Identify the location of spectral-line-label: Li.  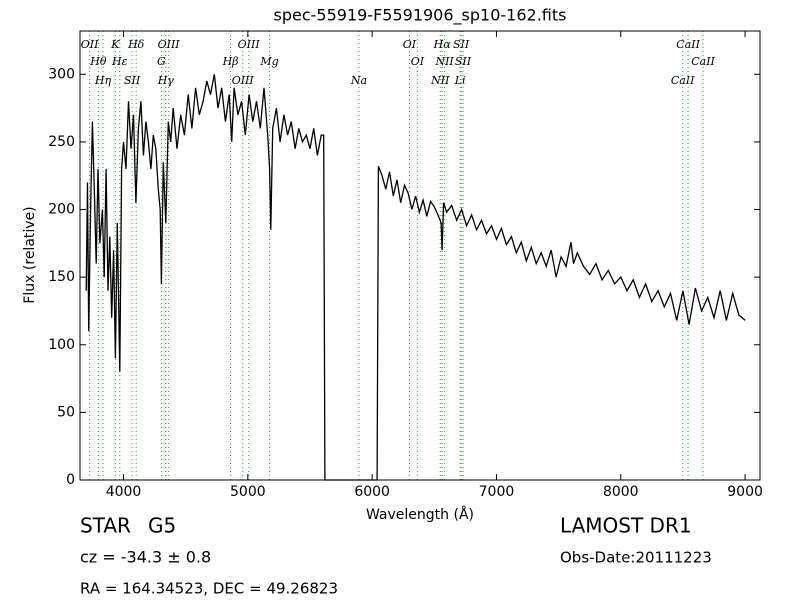
(460, 80).